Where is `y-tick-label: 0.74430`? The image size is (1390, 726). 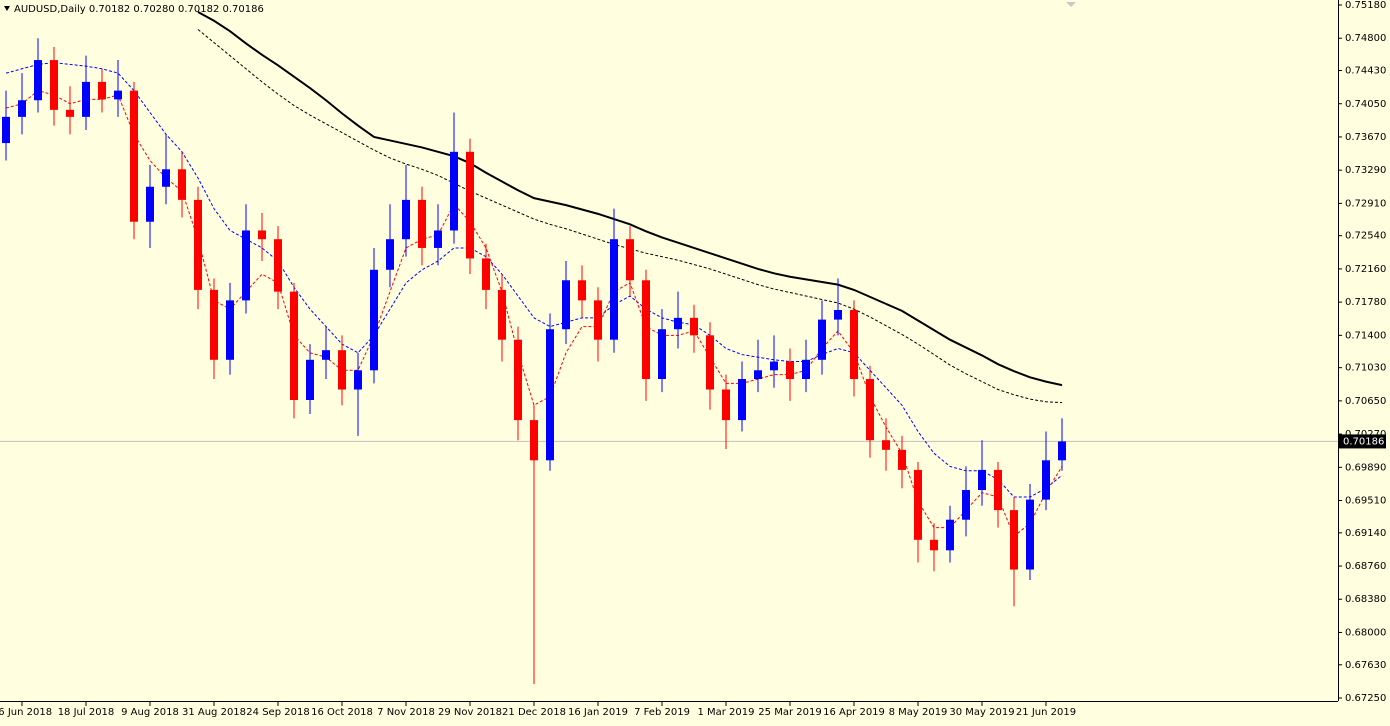
y-tick-label: 0.74430 is located at coordinates (1365, 71).